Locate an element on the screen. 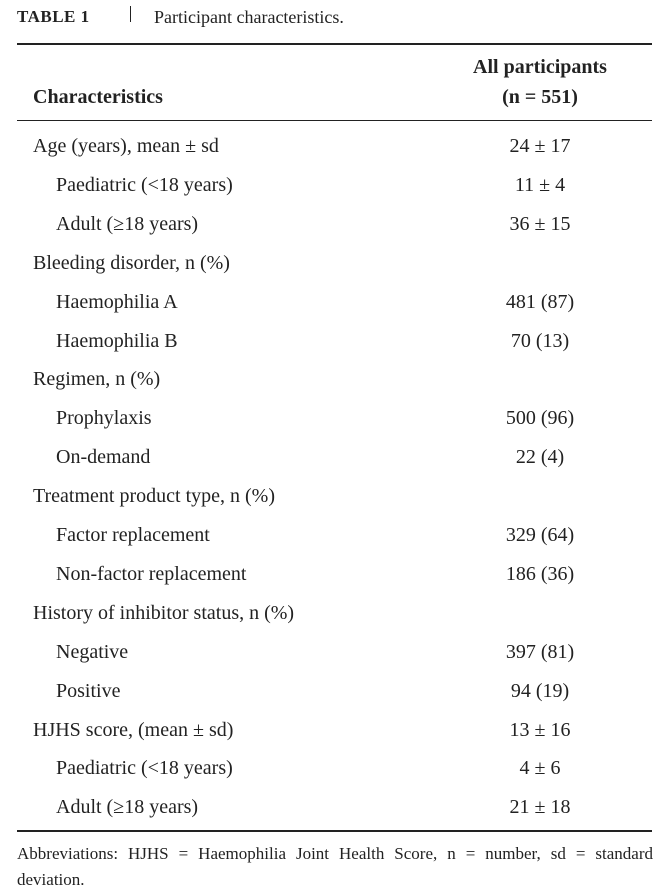  section-label: Treatment product type, n (%) is located at coordinates (154, 496).